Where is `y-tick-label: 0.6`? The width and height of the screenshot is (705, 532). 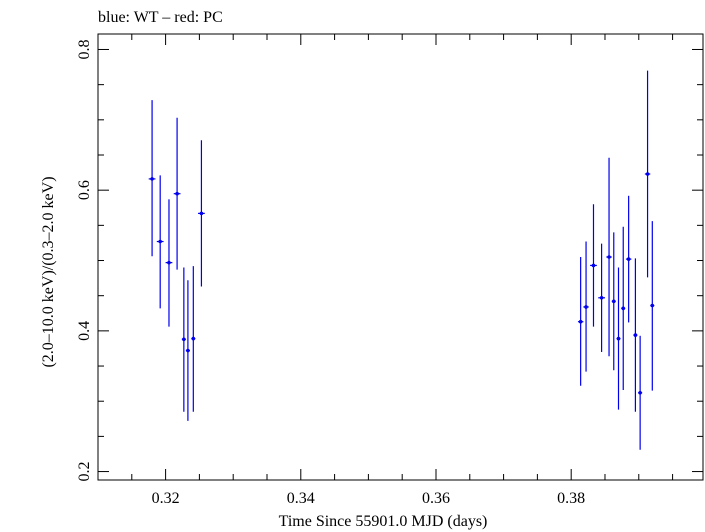
y-tick-label: 0.6 is located at coordinates (84, 190).